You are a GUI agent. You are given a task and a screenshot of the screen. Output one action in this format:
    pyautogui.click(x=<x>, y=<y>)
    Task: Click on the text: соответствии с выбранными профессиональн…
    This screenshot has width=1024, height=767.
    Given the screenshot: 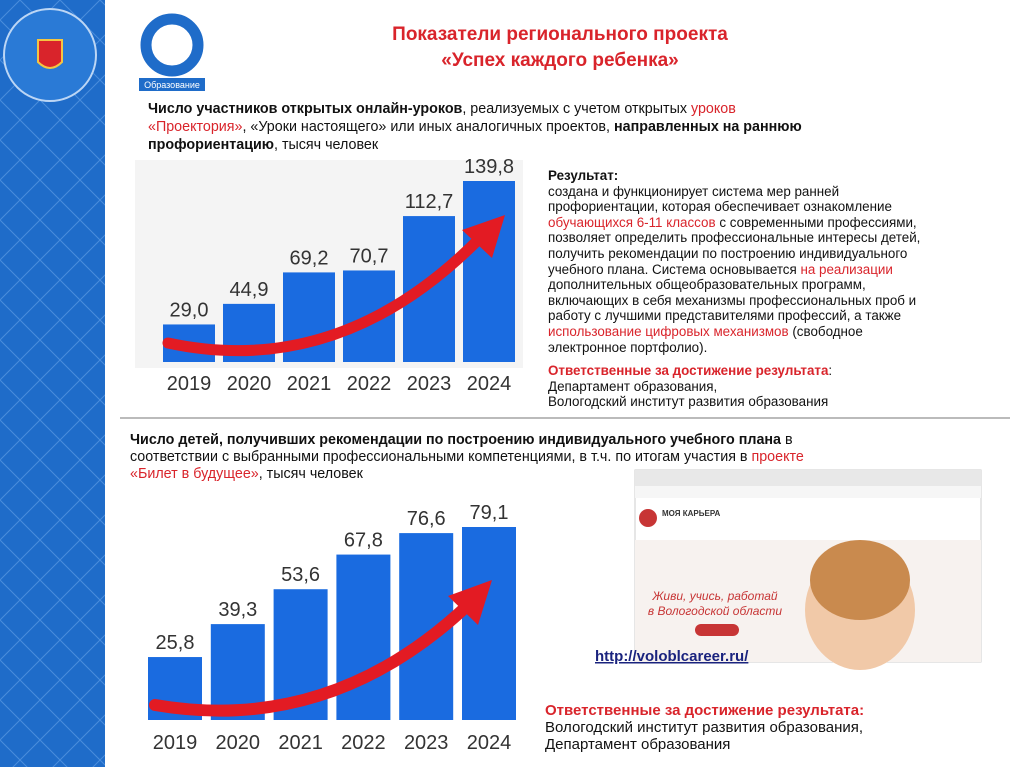 What is the action you would take?
    pyautogui.click(x=441, y=457)
    